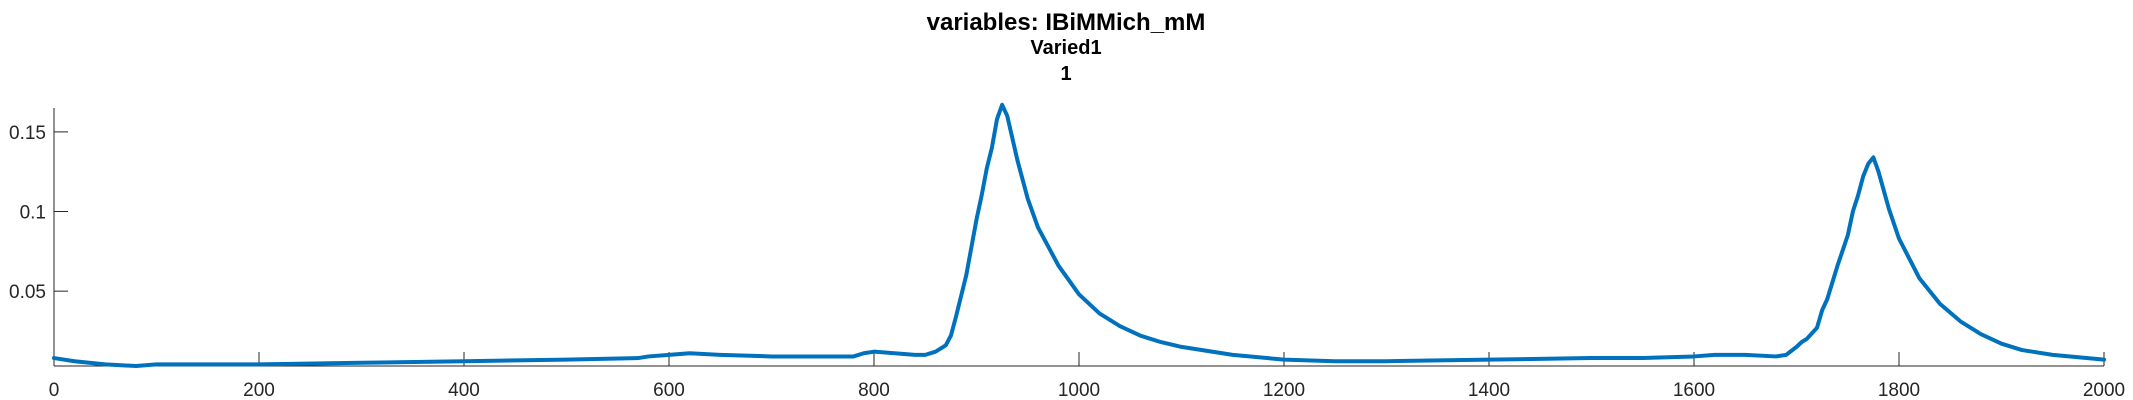 This screenshot has height=400, width=2133. What do you see at coordinates (259, 390) in the screenshot?
I see `x-tick-label: 200` at bounding box center [259, 390].